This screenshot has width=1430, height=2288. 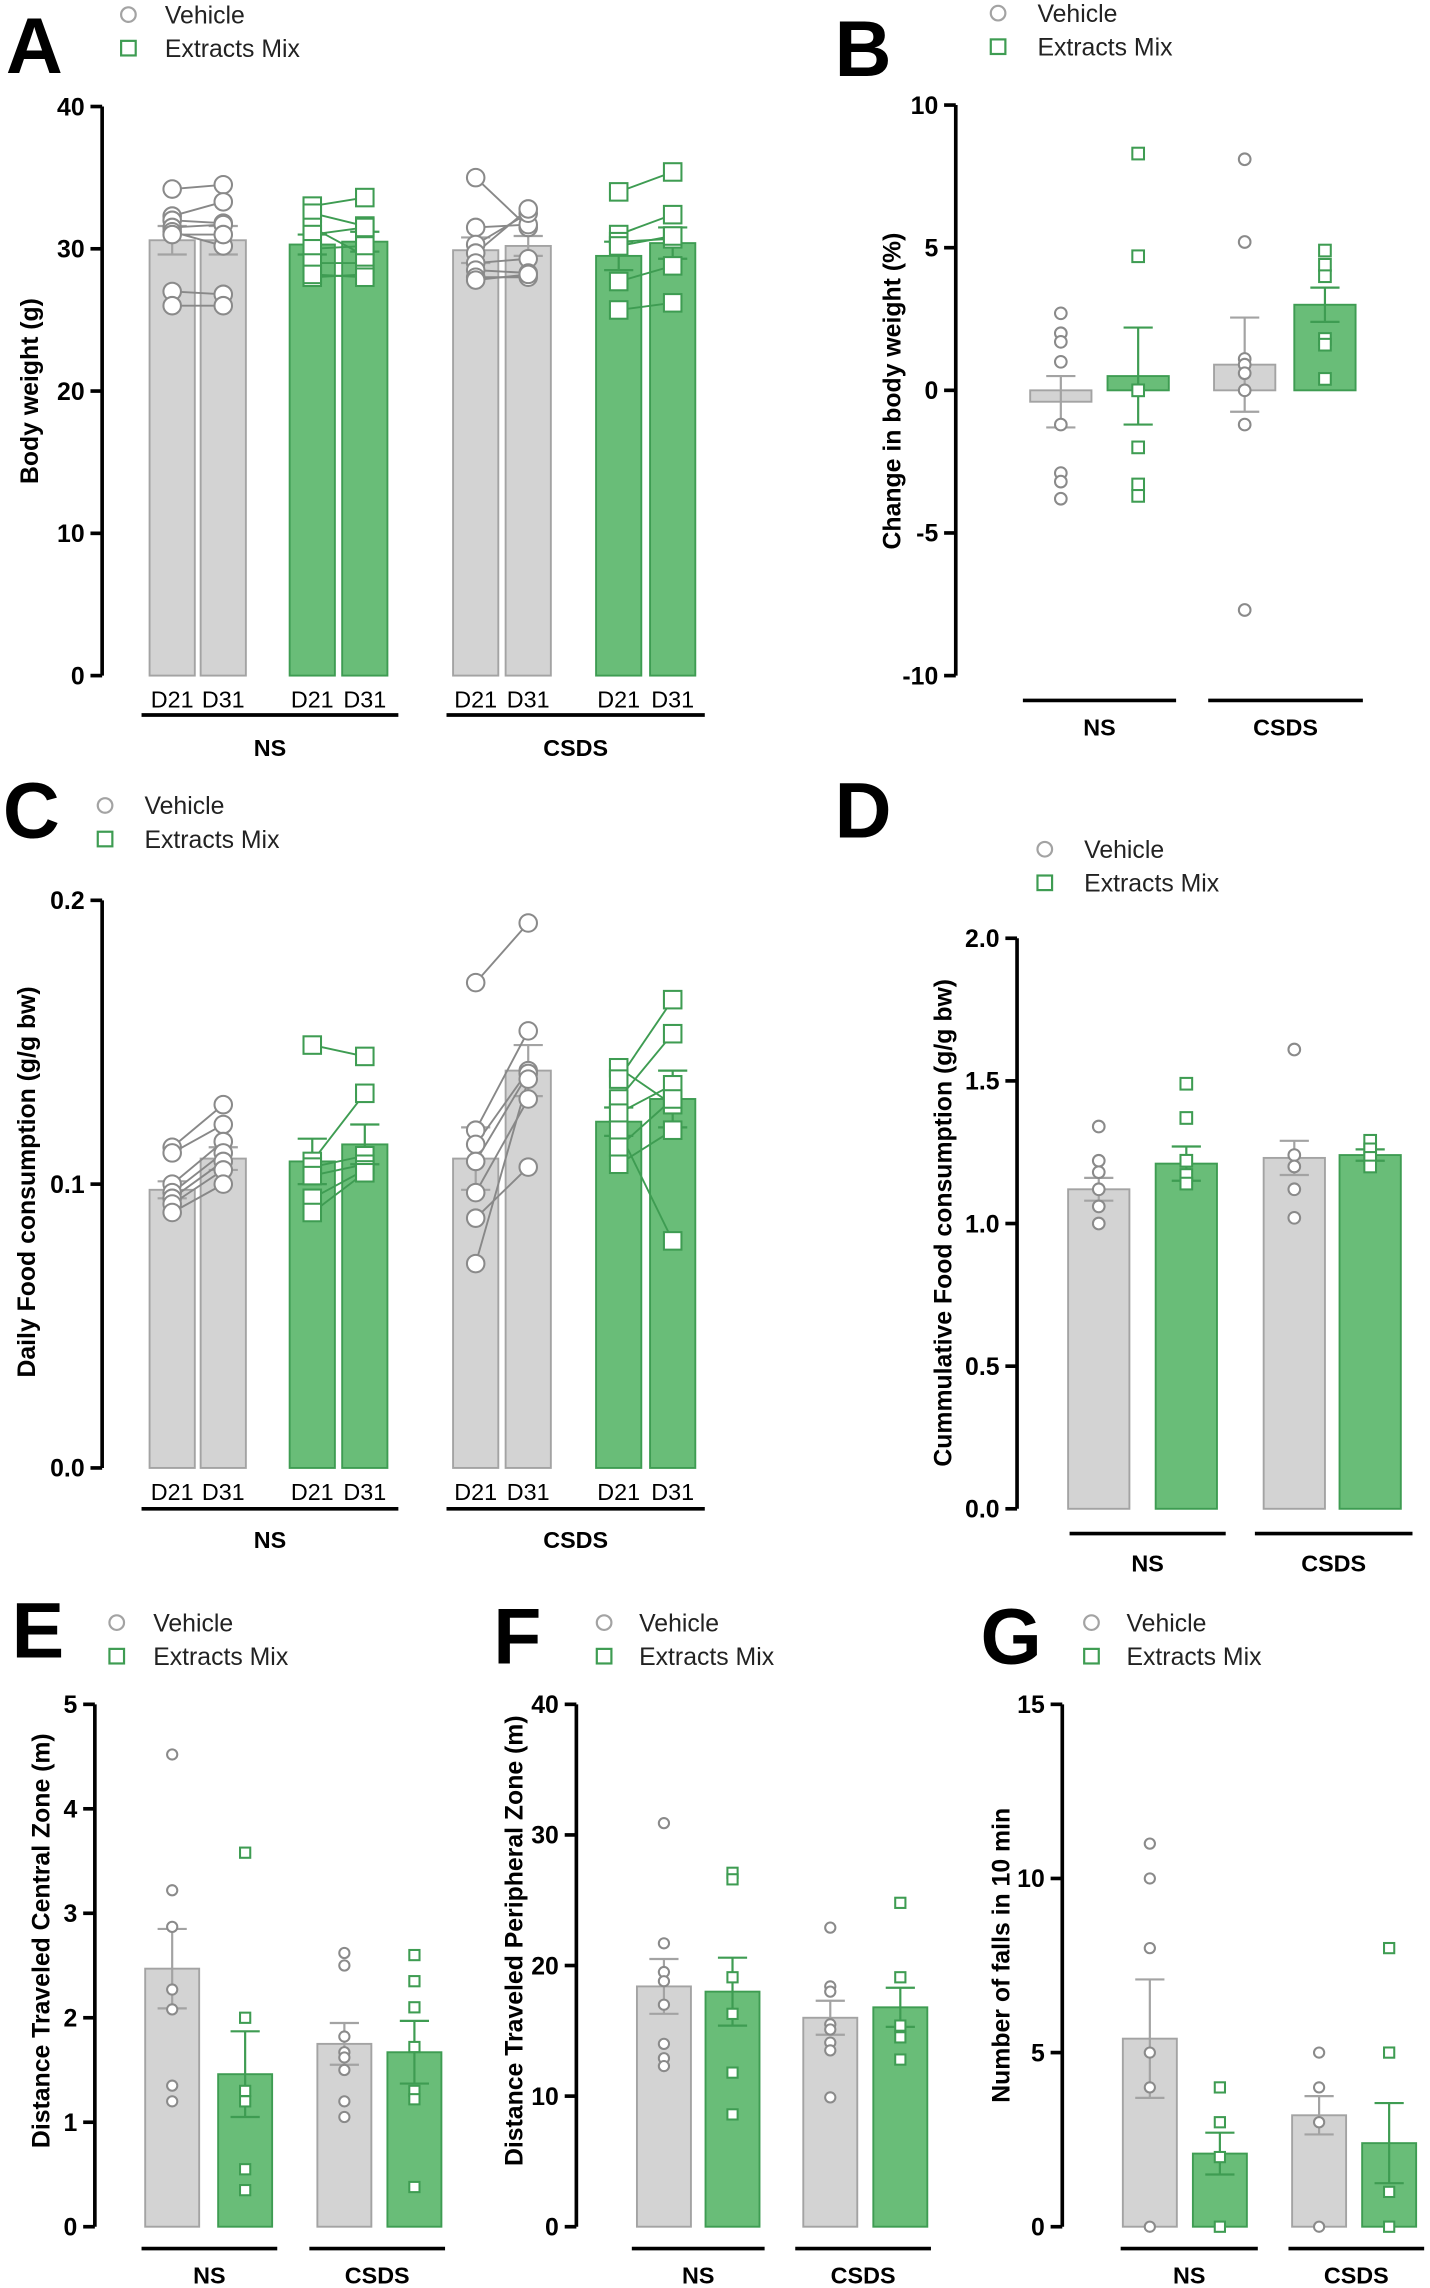 I want to click on y-tick-label: 3, so click(x=71, y=1914).